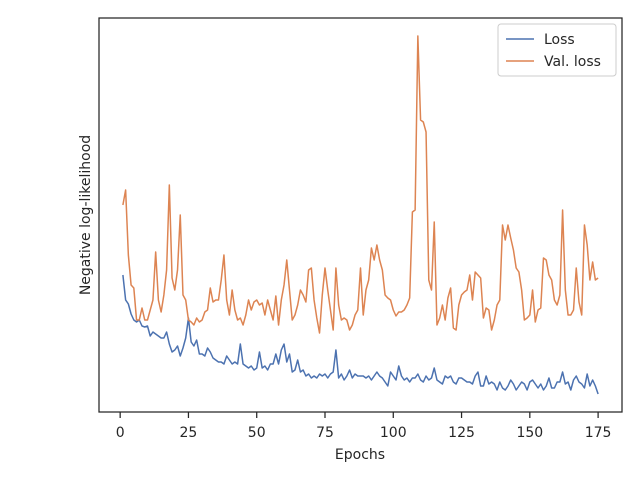 This screenshot has width=640, height=480. Describe the element at coordinates (86, 215) in the screenshot. I see `y-axis-label: Negative log-likelihood` at that location.